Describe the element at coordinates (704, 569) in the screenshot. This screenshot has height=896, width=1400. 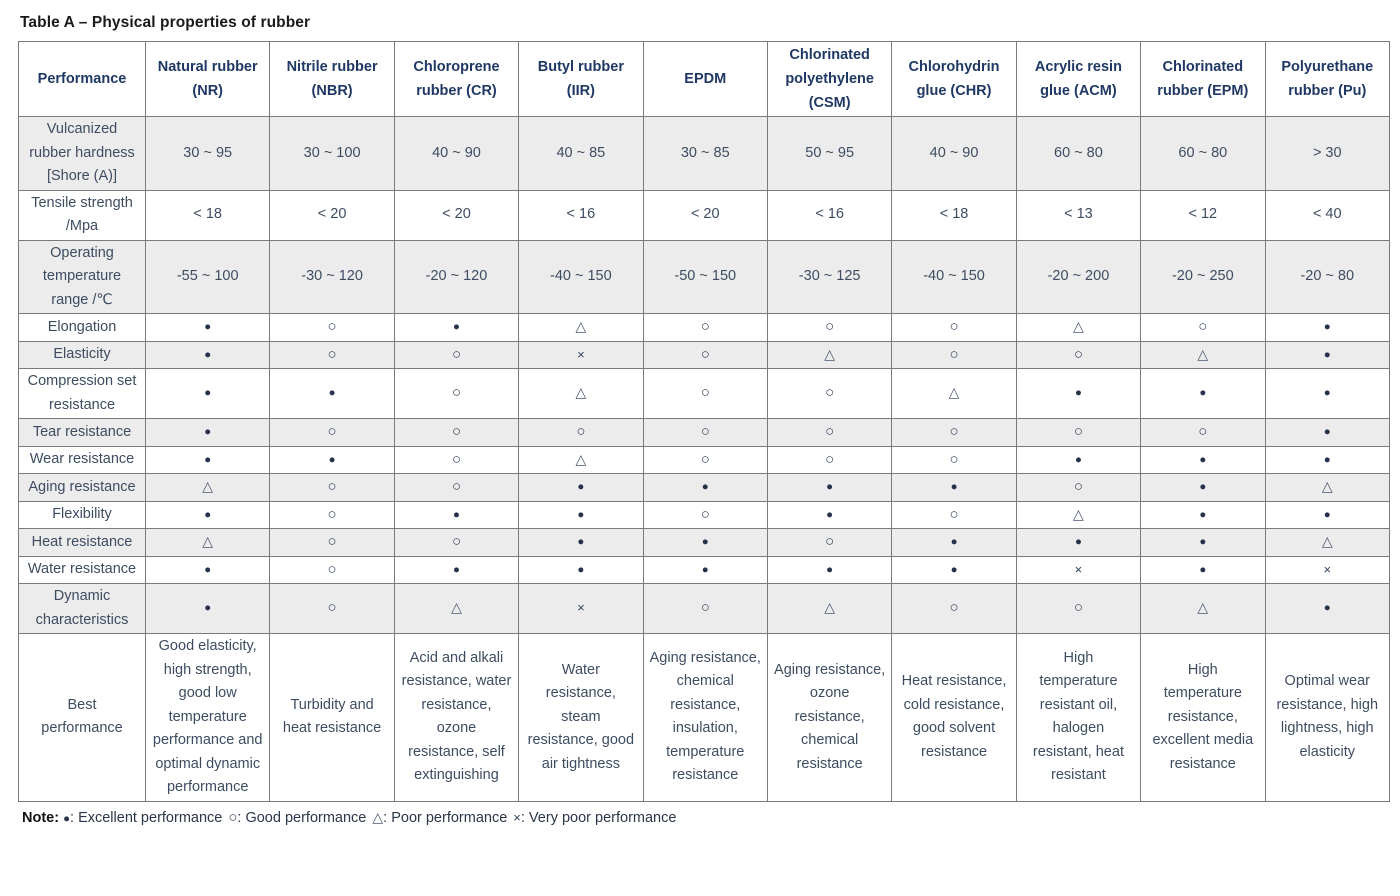
I see `table-row: Water resistance ● ○ ● ● ● ● ● × ● ×` at that location.